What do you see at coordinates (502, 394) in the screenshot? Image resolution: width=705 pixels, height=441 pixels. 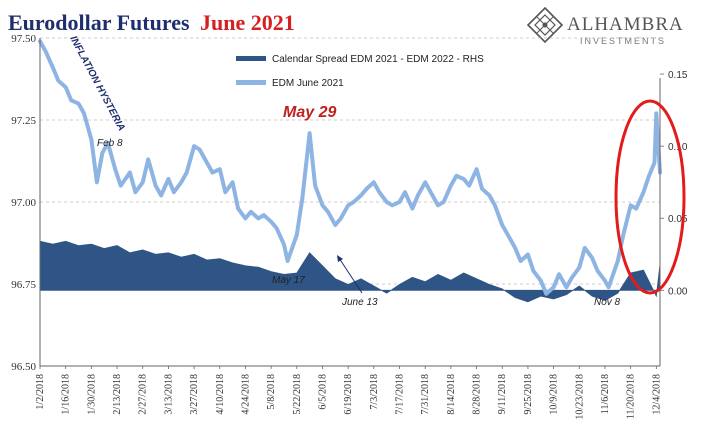 I see `x-tick-label: 9/11/2018` at bounding box center [502, 394].